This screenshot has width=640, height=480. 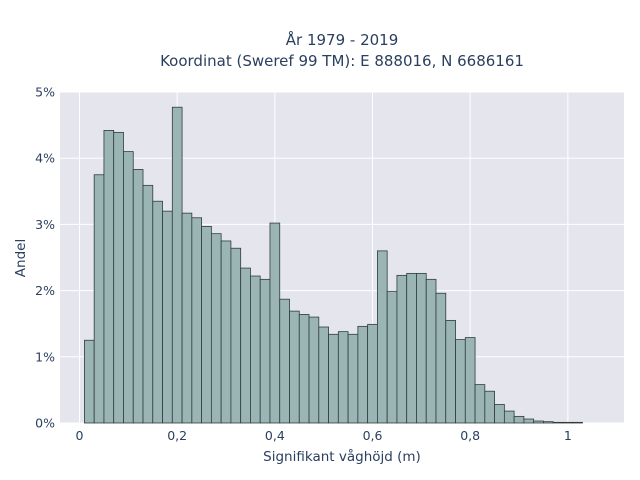 What do you see at coordinates (45, 92) in the screenshot?
I see `y-tick-label: 5%` at bounding box center [45, 92].